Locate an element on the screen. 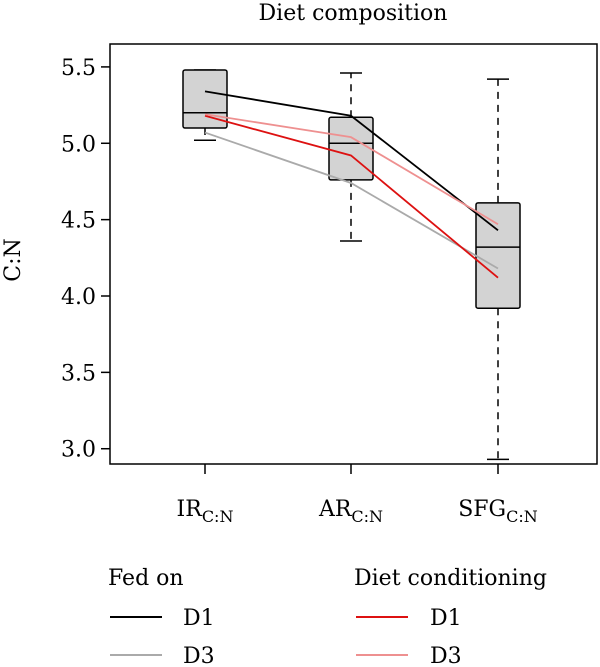 Image resolution: width=600 pixels, height=667 pixels. legend-label-fed-on-d3: D3 is located at coordinates (199, 655).